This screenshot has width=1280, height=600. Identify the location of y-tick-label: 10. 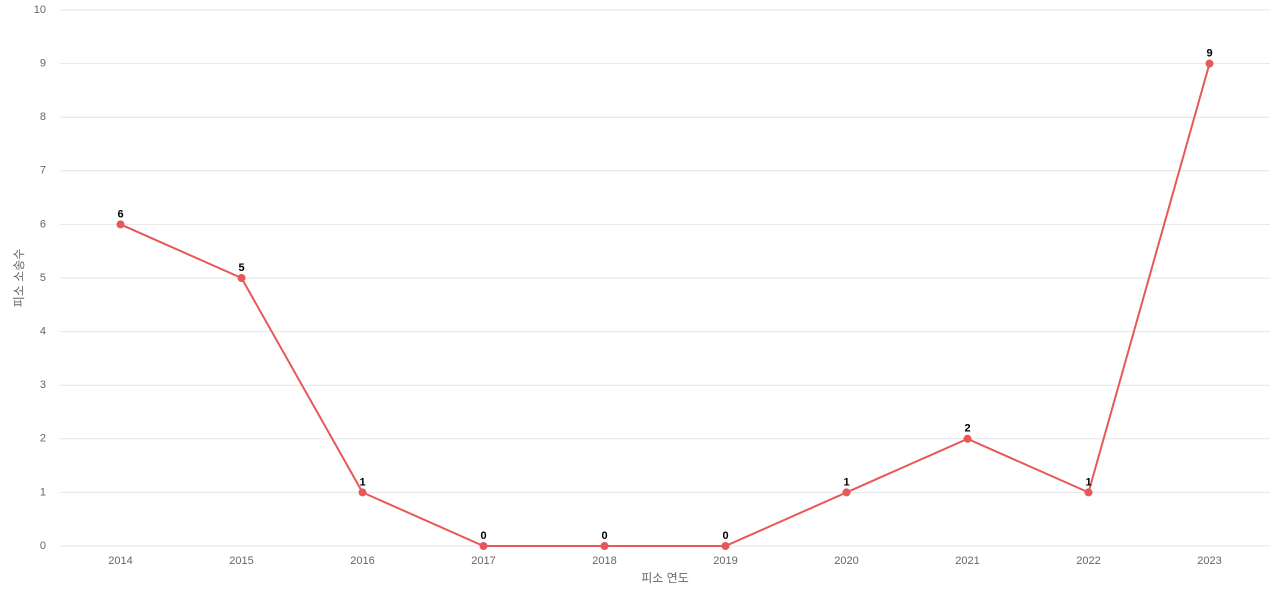
(40, 10).